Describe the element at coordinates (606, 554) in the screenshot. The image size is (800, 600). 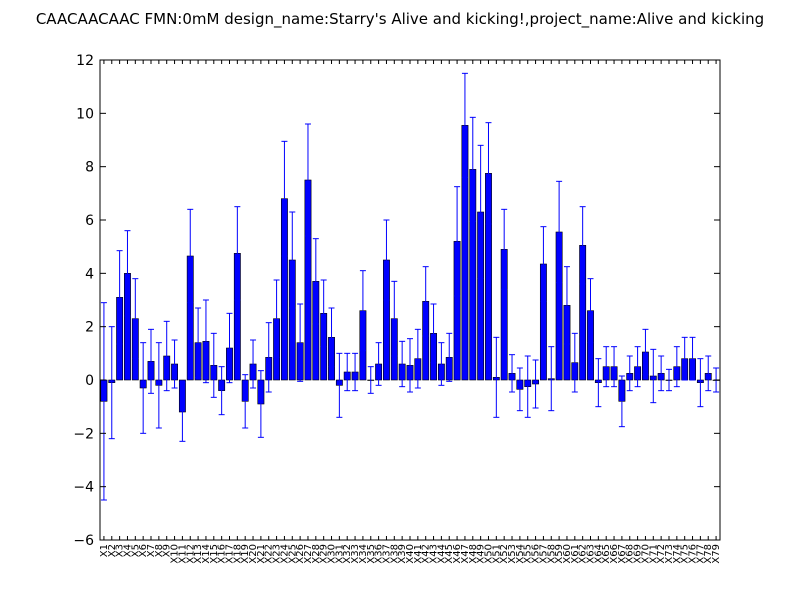
I see `x-tick-label: X65` at that location.